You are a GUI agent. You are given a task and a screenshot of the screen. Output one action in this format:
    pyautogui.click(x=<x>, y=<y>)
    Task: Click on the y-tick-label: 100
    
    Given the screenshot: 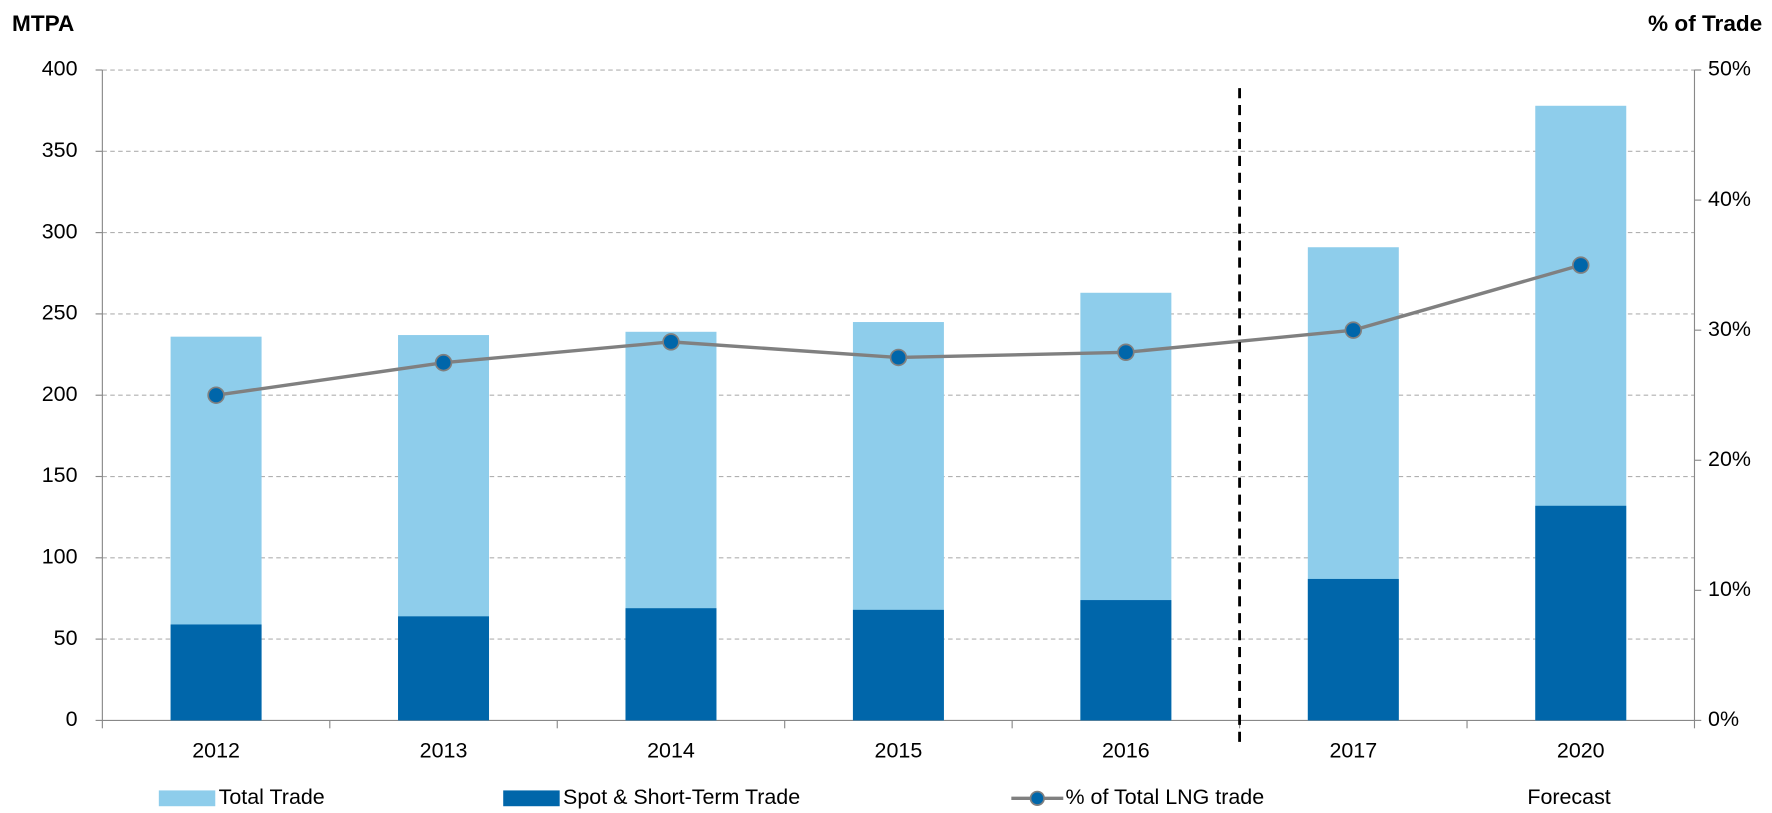 What is the action you would take?
    pyautogui.click(x=60, y=556)
    